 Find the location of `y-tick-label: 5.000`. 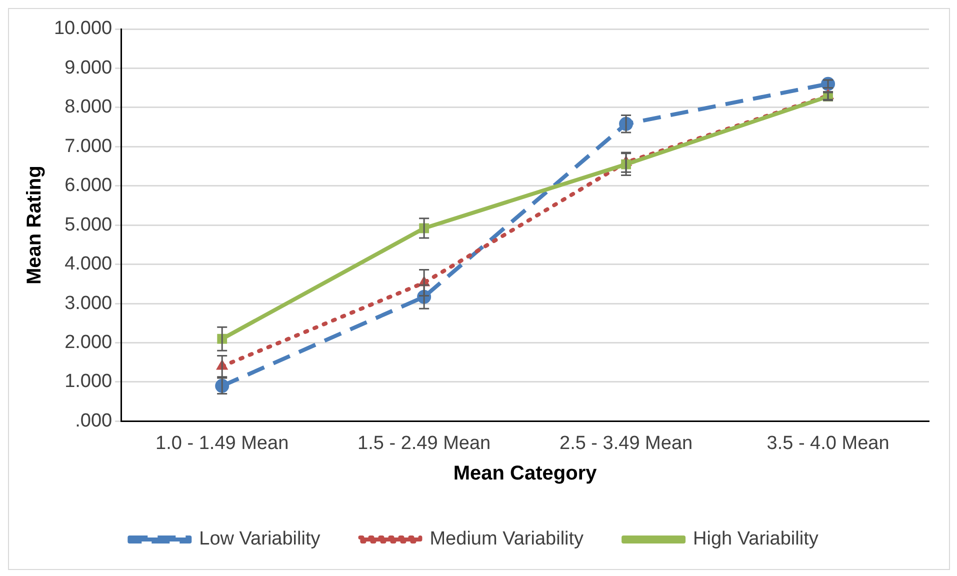

y-tick-label: 5.000 is located at coordinates (88, 225).